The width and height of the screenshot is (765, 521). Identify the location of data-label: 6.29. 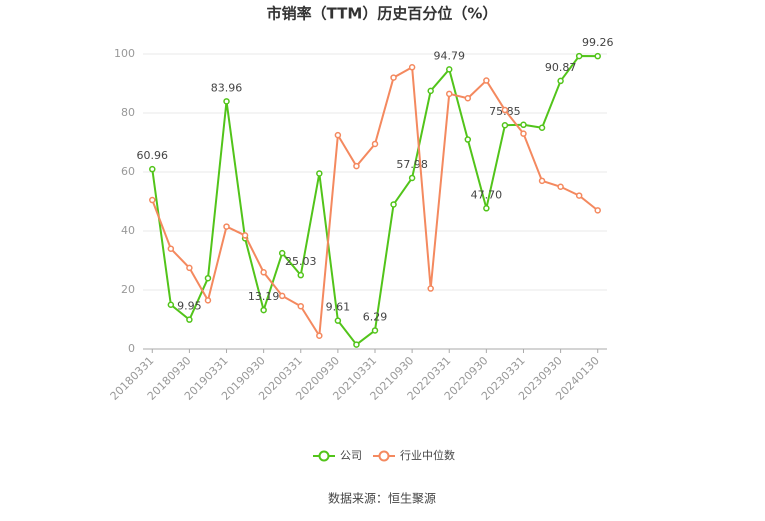
(375, 316).